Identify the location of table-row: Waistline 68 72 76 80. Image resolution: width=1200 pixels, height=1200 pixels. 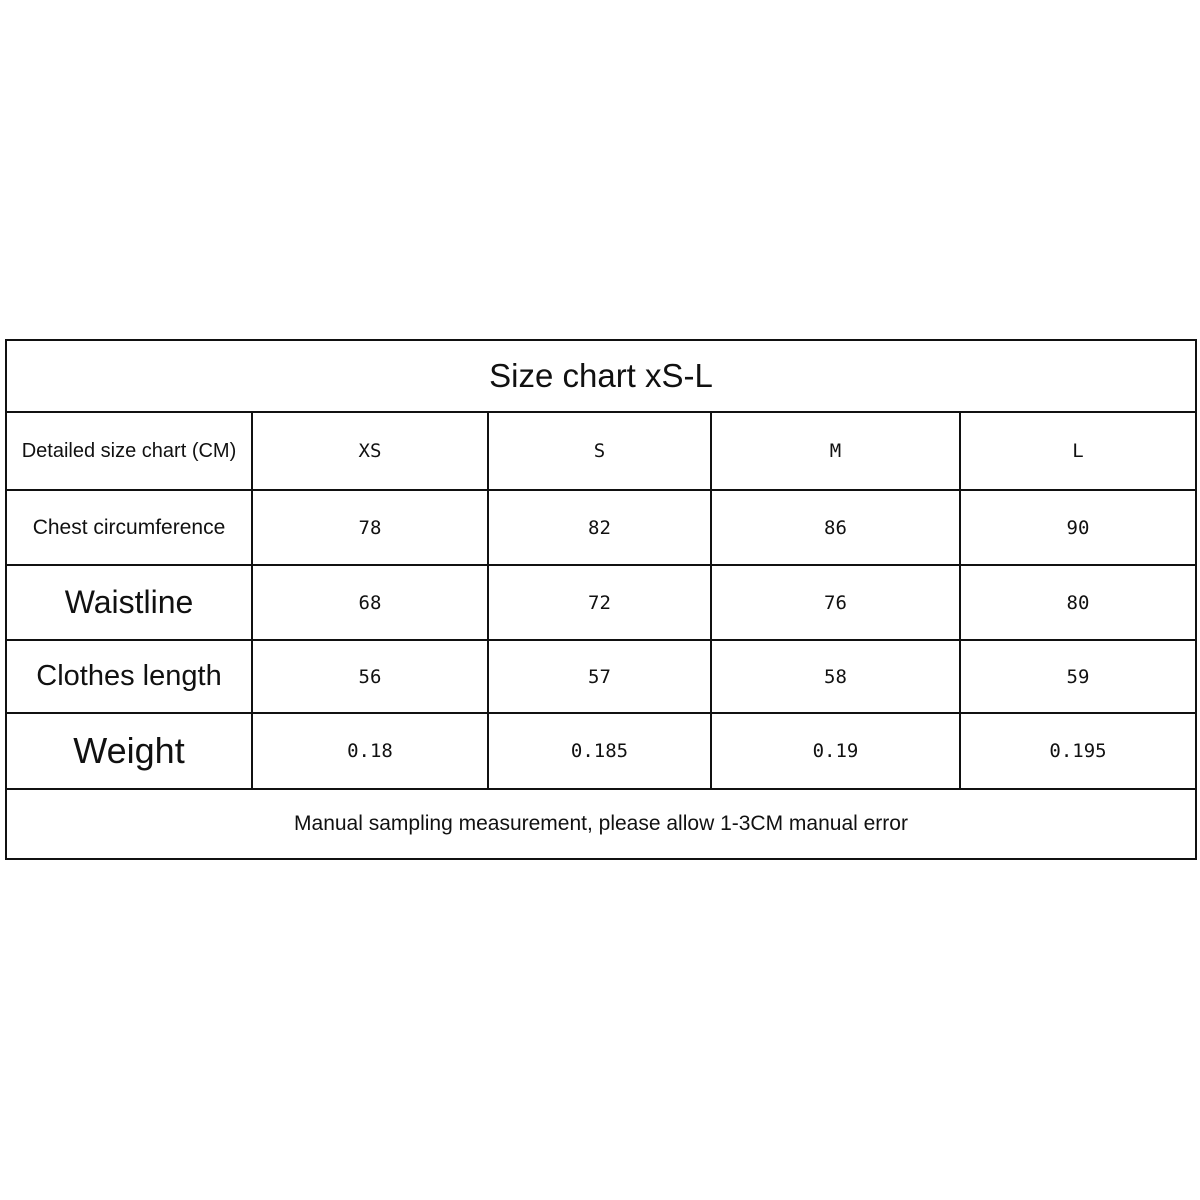
(601, 602).